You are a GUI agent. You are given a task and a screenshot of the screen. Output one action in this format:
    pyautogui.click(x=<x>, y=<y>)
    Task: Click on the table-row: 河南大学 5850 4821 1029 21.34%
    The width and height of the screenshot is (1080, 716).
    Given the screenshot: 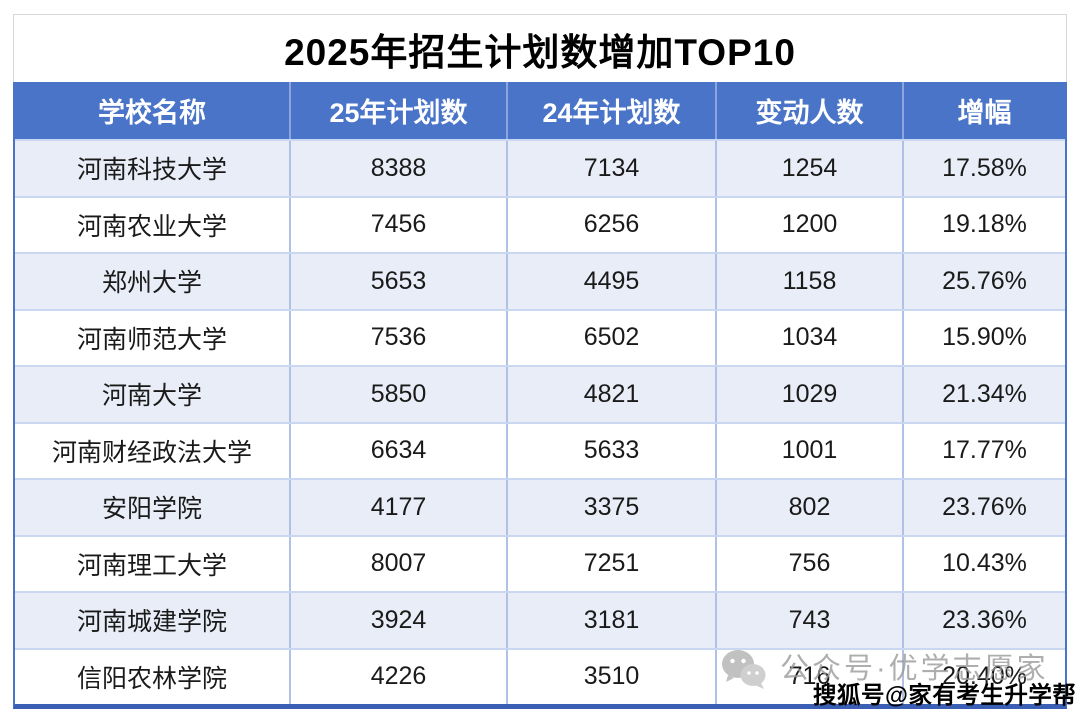 What is the action you would take?
    pyautogui.click(x=540, y=393)
    